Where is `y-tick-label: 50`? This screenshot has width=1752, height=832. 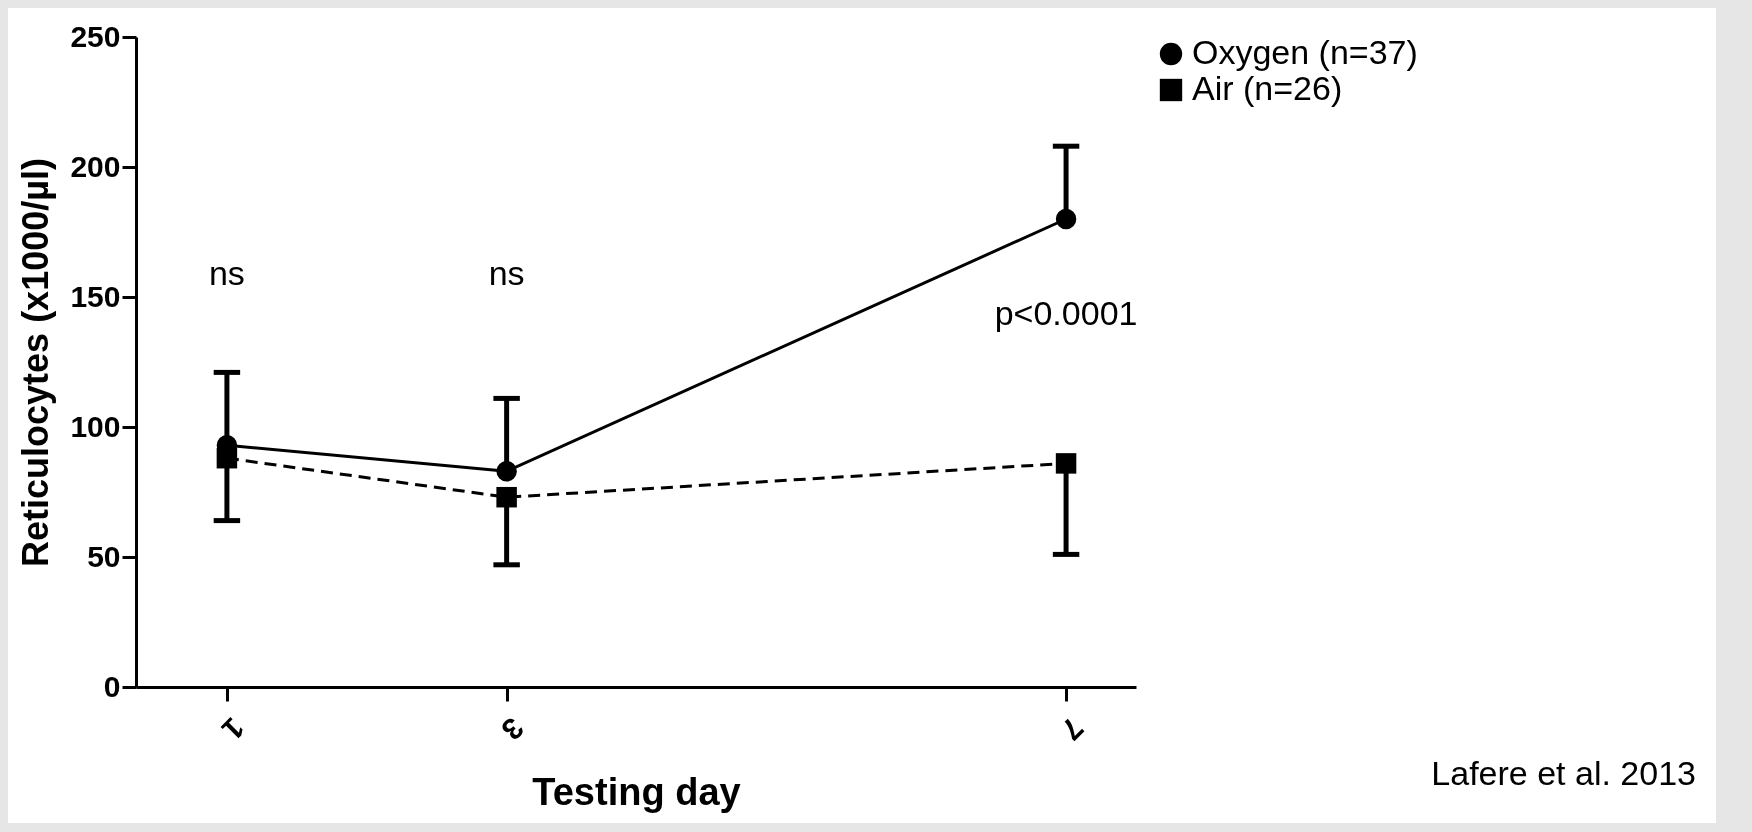
y-tick-label: 50 is located at coordinates (104, 556).